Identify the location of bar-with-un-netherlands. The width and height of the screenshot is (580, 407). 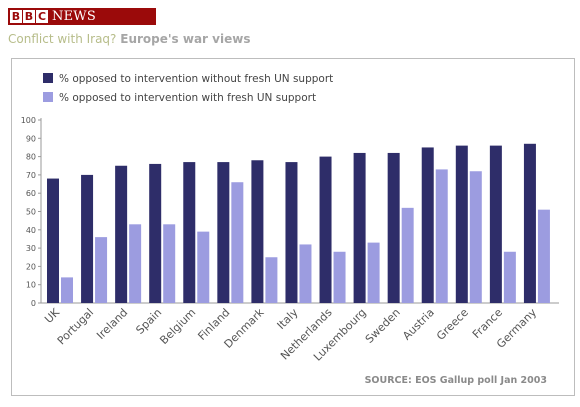
(339, 277).